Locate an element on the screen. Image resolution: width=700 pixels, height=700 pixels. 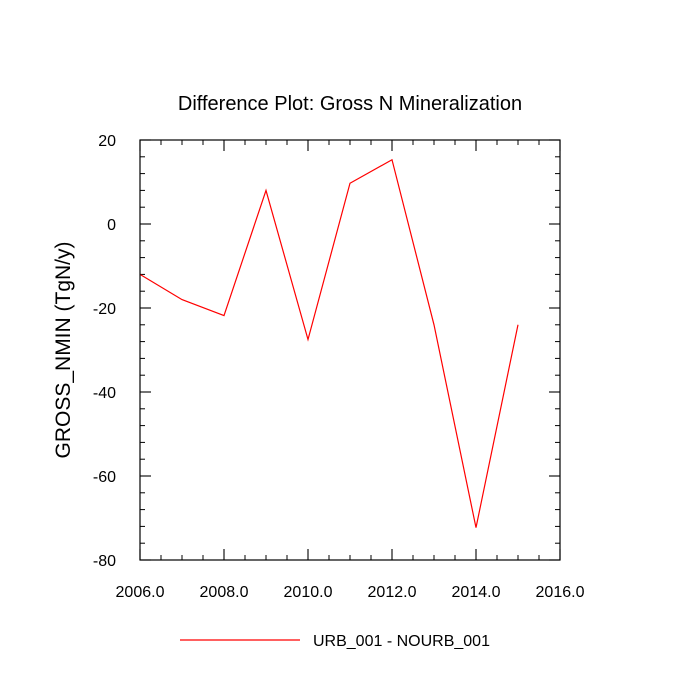
y-tick-label: -40 is located at coordinates (104, 393).